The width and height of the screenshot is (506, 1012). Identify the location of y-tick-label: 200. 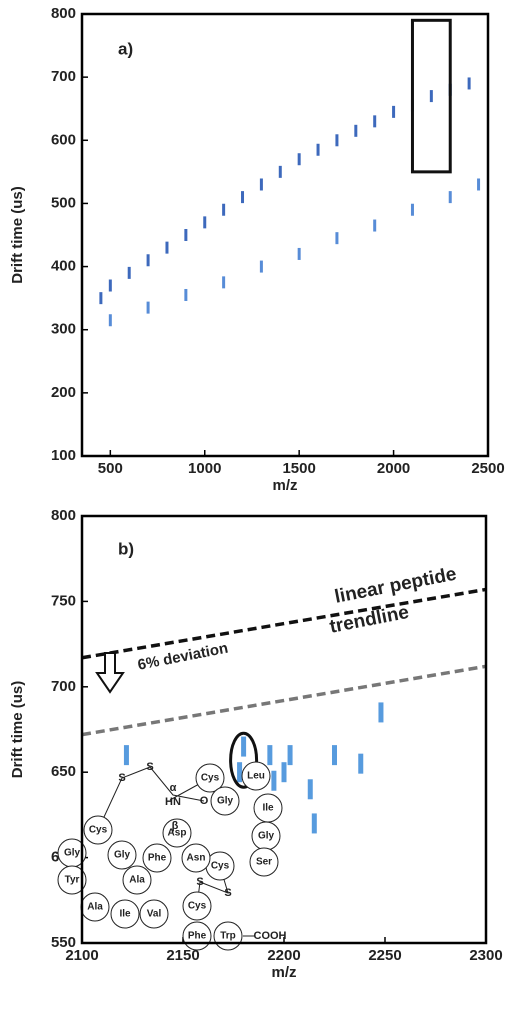
(63, 392).